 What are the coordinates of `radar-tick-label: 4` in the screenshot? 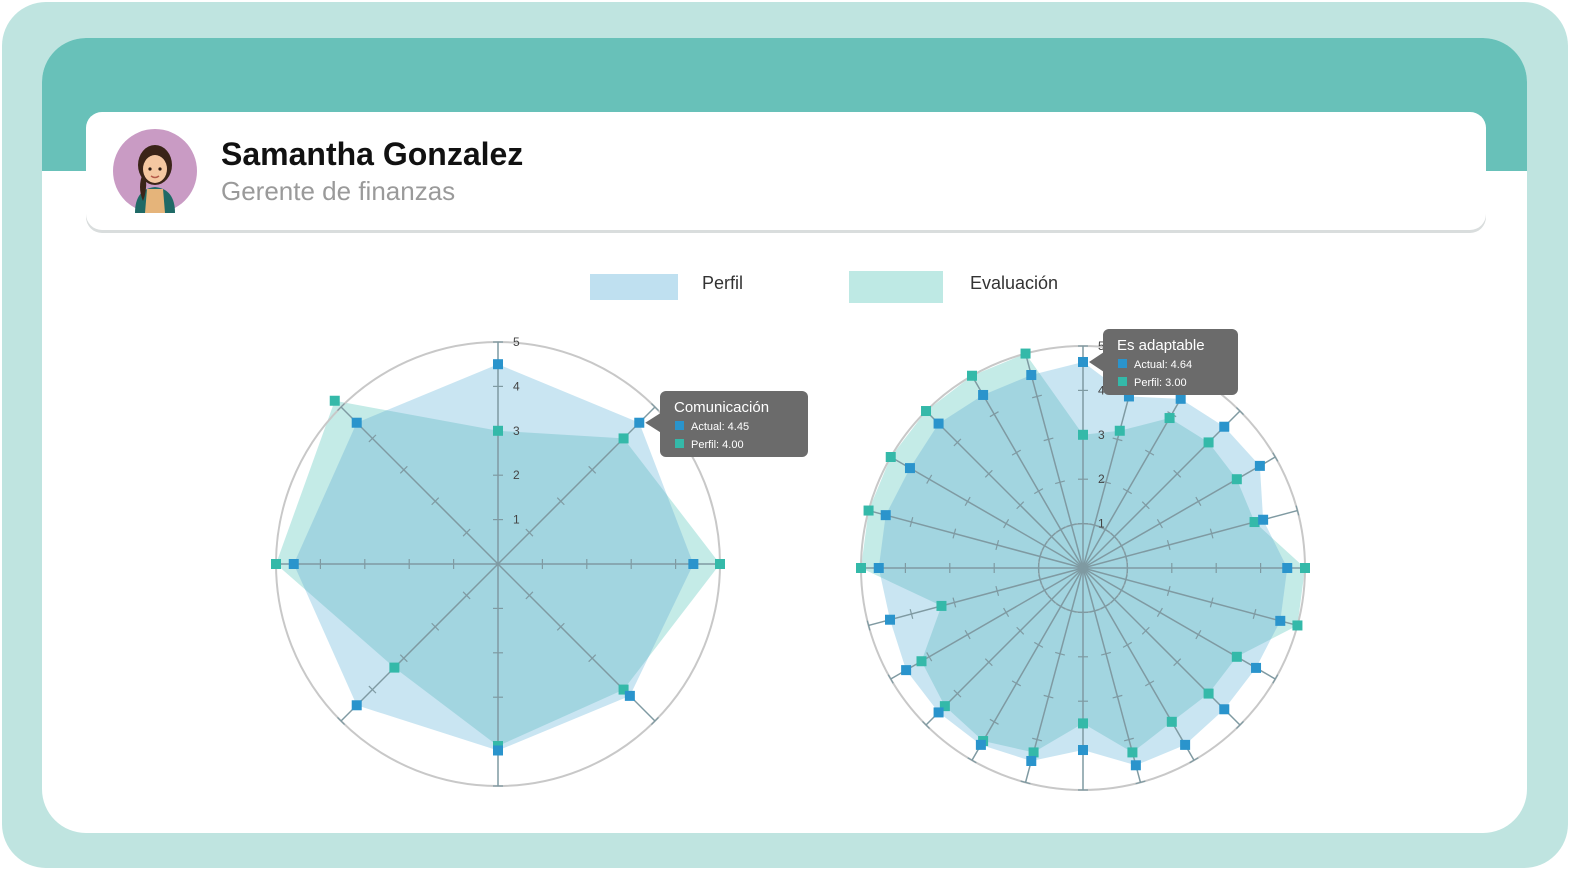 It's located at (1101, 390).